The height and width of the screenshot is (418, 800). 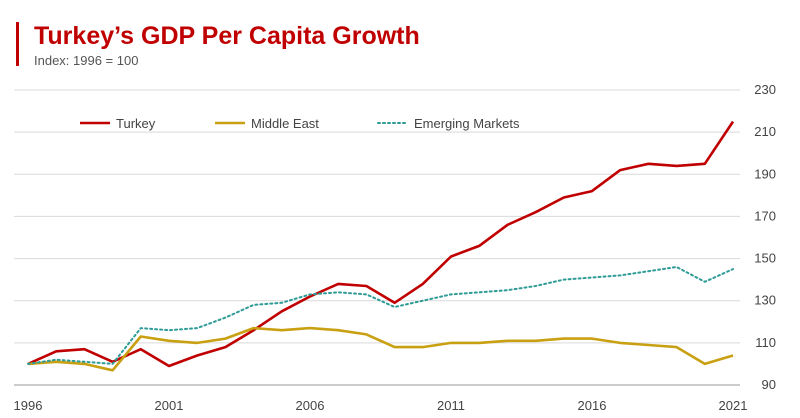 I want to click on y-tick-label: 110, so click(x=765, y=342).